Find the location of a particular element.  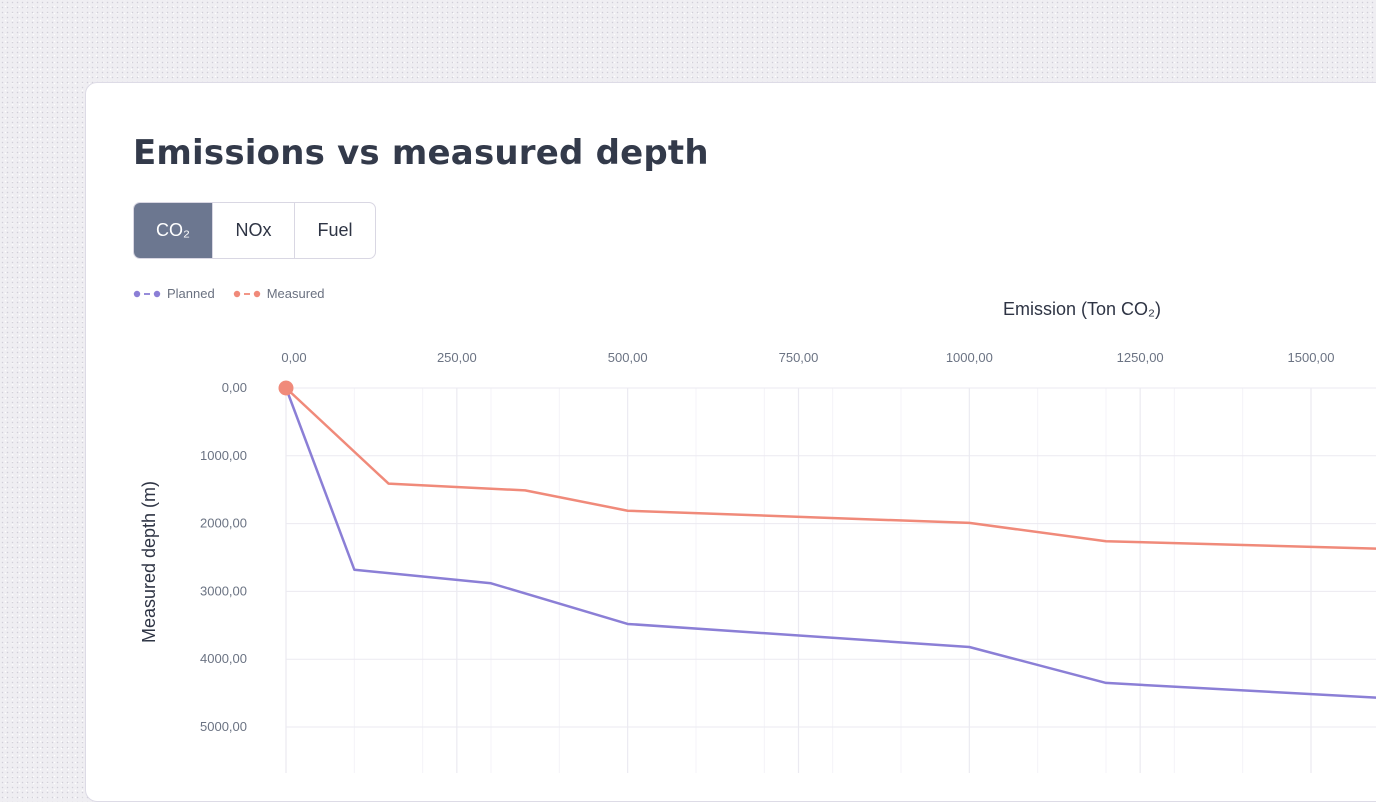

chart-legend: Planned Measured is located at coordinates (229, 293).